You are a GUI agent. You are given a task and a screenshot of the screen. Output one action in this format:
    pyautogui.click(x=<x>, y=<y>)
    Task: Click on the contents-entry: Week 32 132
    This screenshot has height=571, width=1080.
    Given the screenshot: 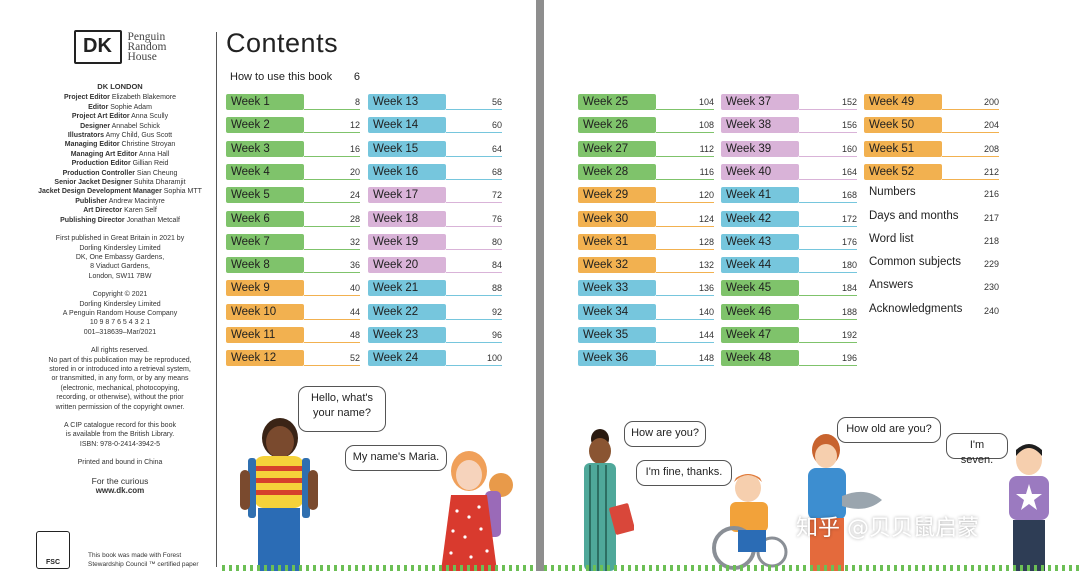 What is the action you would take?
    pyautogui.click(x=646, y=265)
    